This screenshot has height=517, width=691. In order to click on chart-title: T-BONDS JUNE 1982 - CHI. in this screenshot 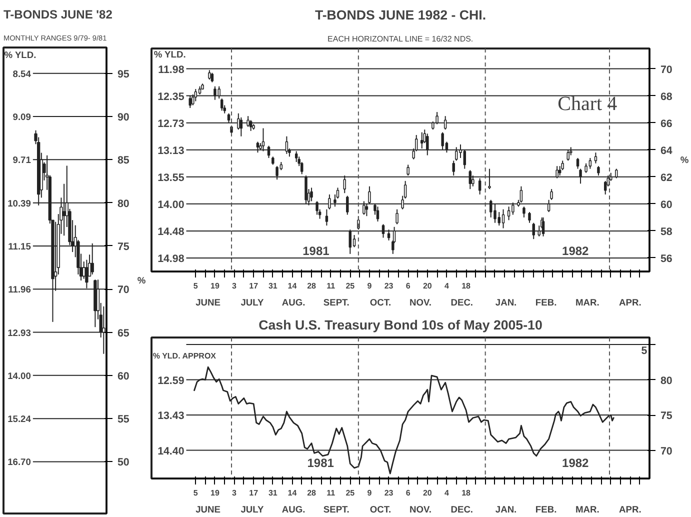, I will do `click(400, 15)`.